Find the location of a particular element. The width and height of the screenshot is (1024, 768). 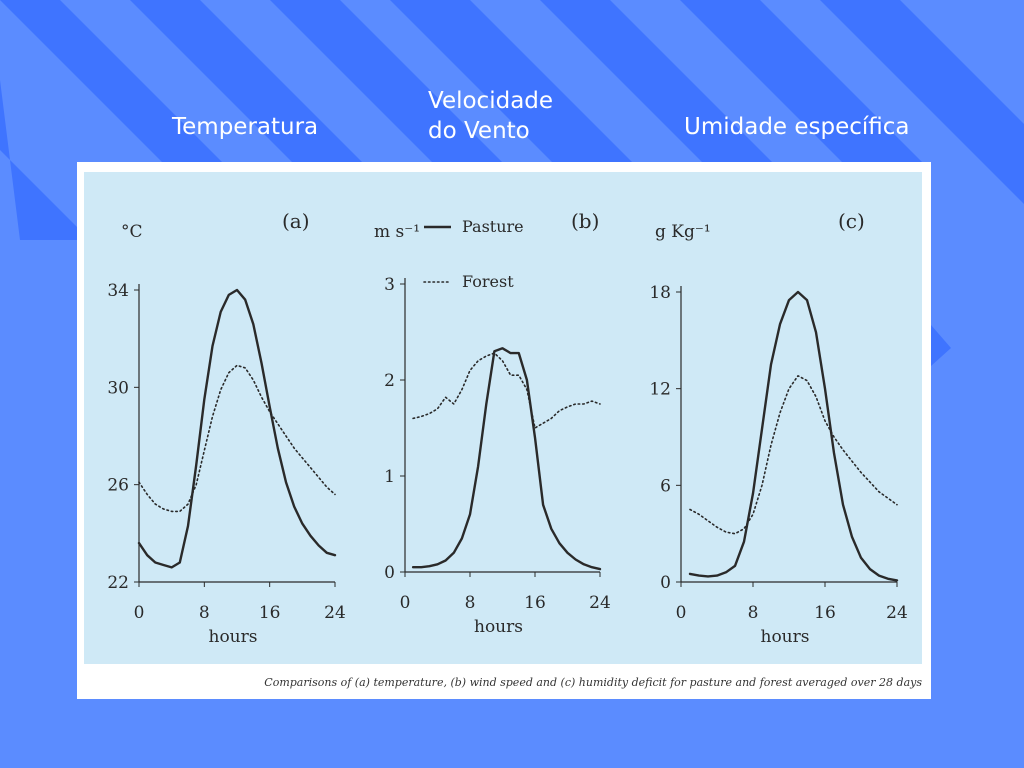

legend-pasture-label: Pasture is located at coordinates (493, 226).